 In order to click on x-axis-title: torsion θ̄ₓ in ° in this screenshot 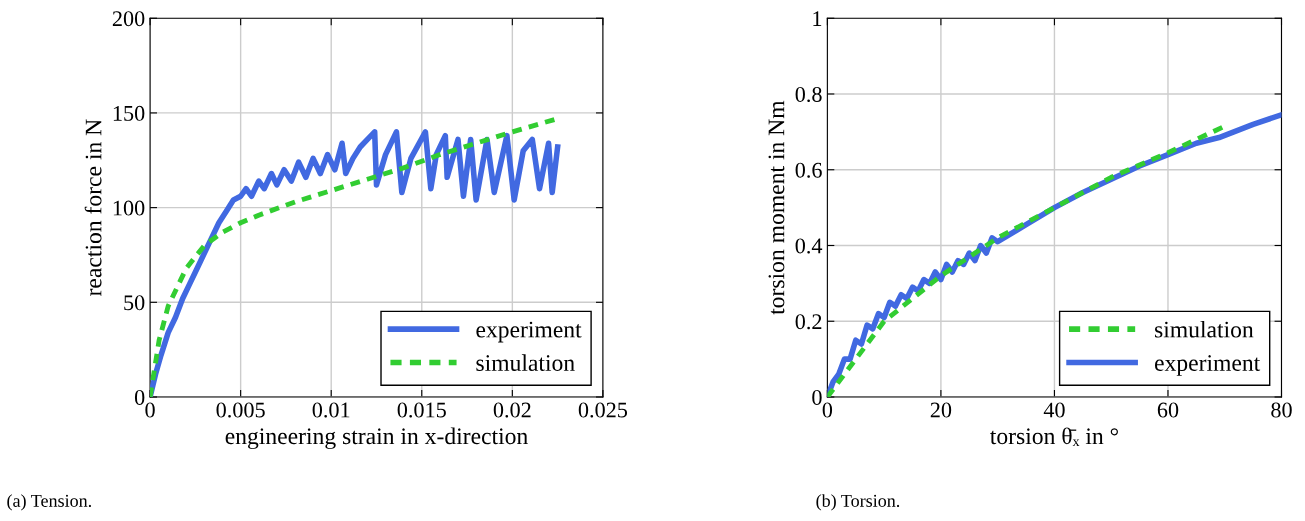, I will do `click(1054, 437)`.